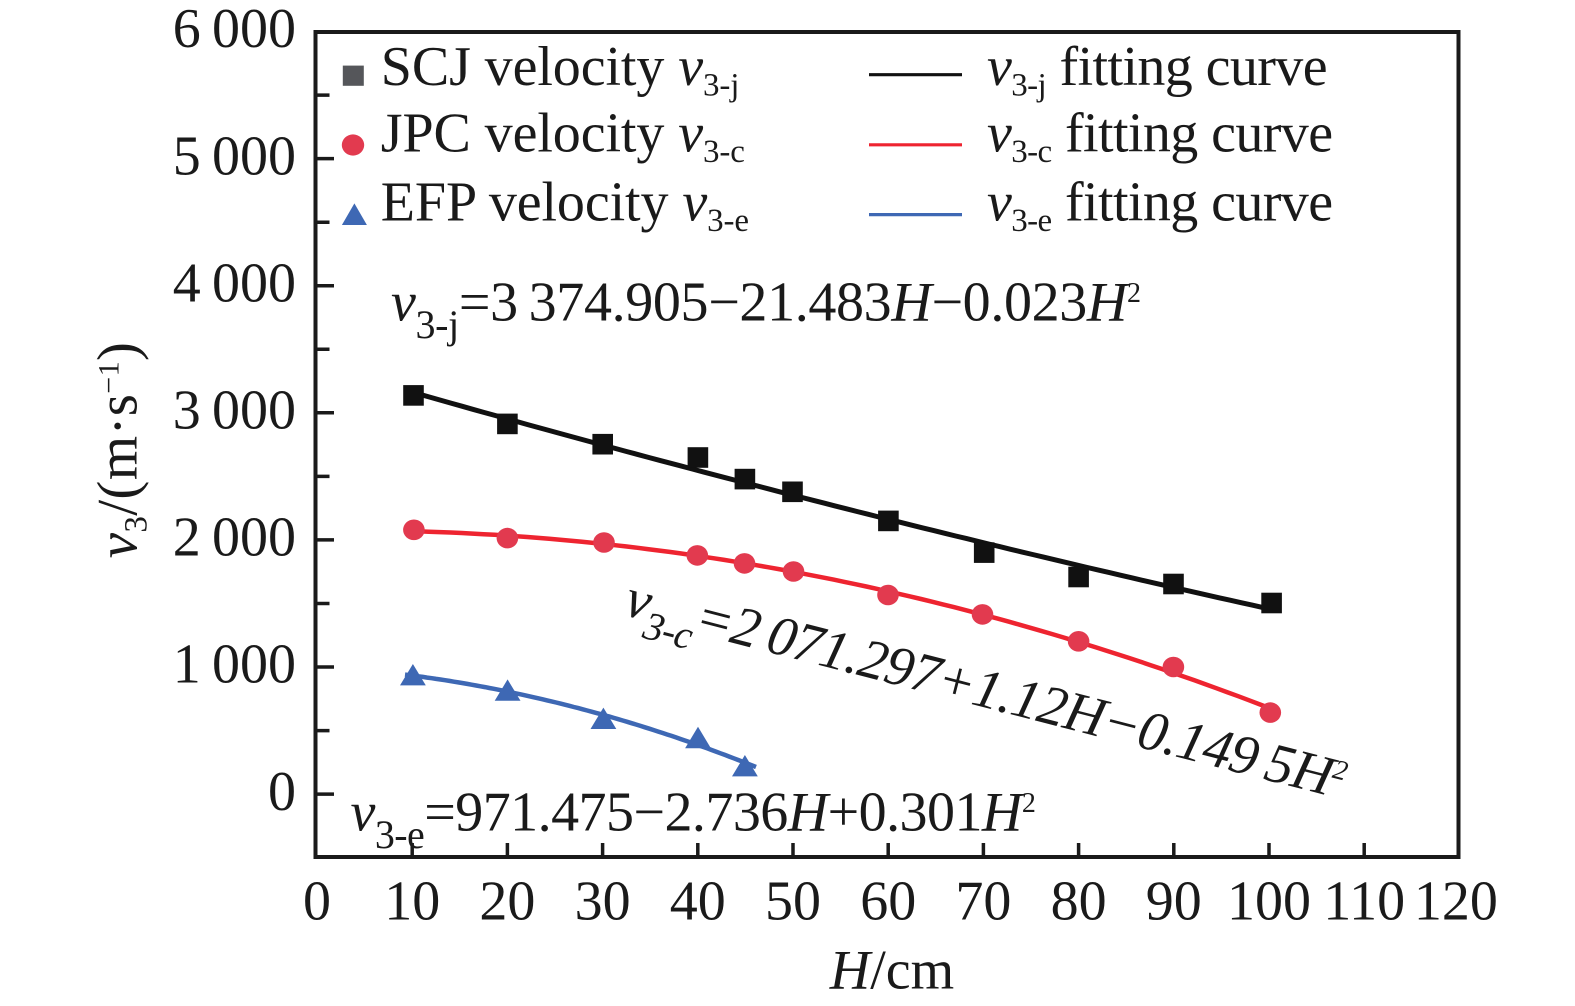 Image resolution: width=1575 pixels, height=1006 pixels. What do you see at coordinates (234, 283) in the screenshot?
I see `svg-text: 4 000` at bounding box center [234, 283].